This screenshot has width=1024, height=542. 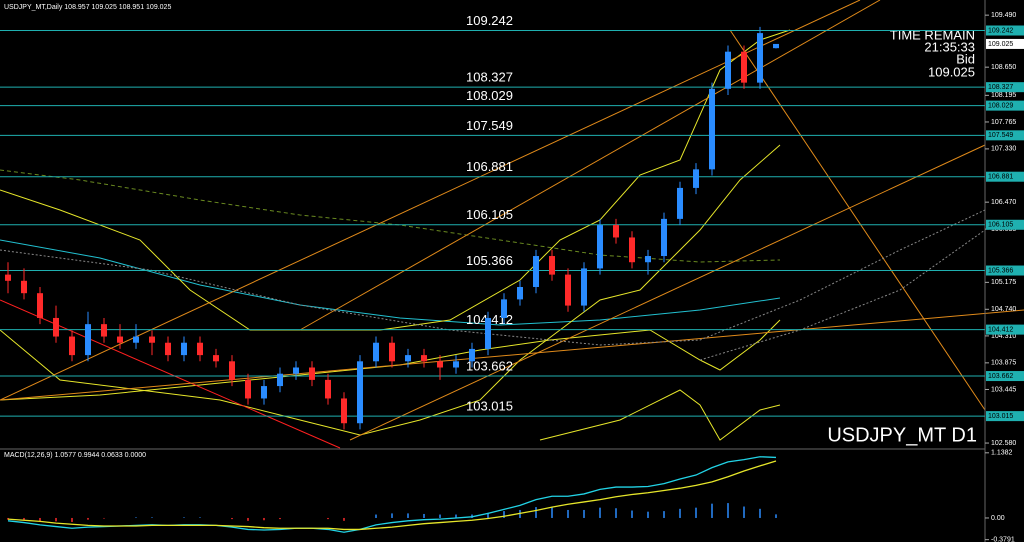 What do you see at coordinates (1000, 87) in the screenshot?
I see `level-tag-label: 108.327` at bounding box center [1000, 87].